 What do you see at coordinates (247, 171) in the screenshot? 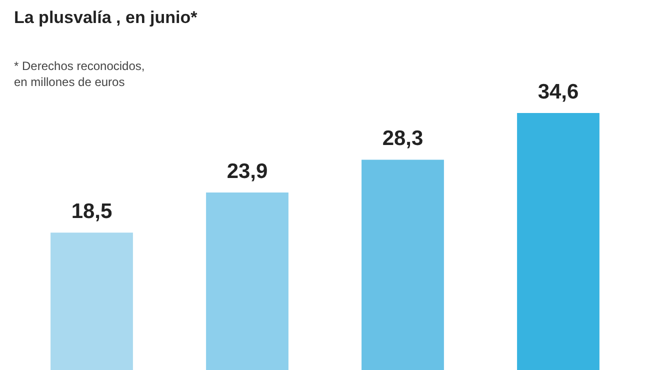
I see `data-label: 23,9` at bounding box center [247, 171].